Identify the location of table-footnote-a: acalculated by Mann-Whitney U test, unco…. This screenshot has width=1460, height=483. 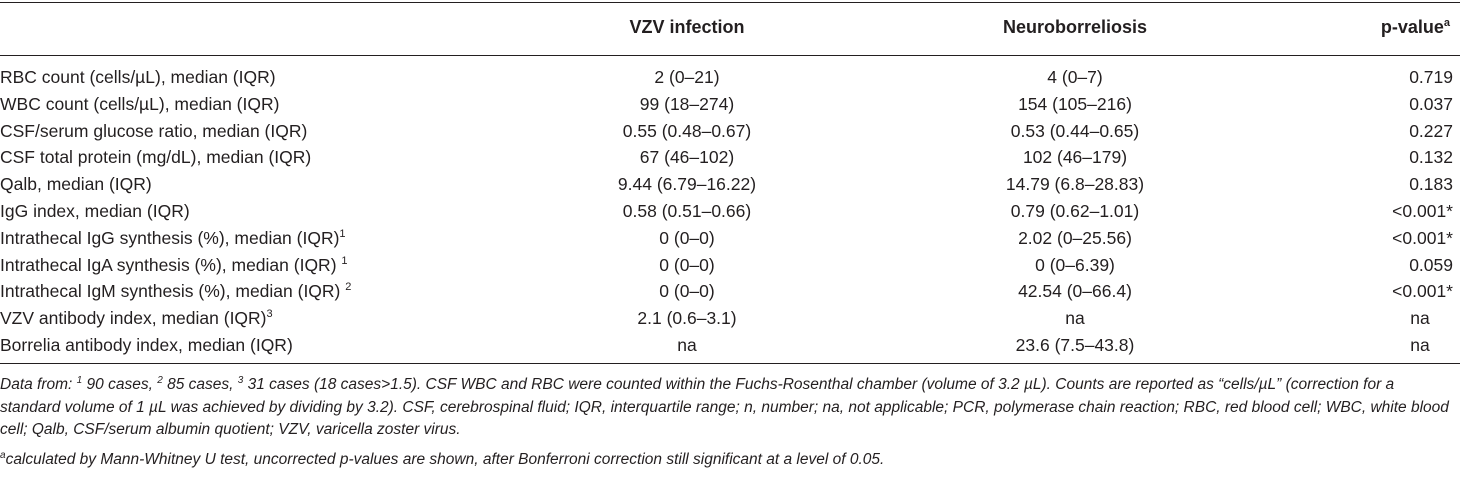
(728, 460).